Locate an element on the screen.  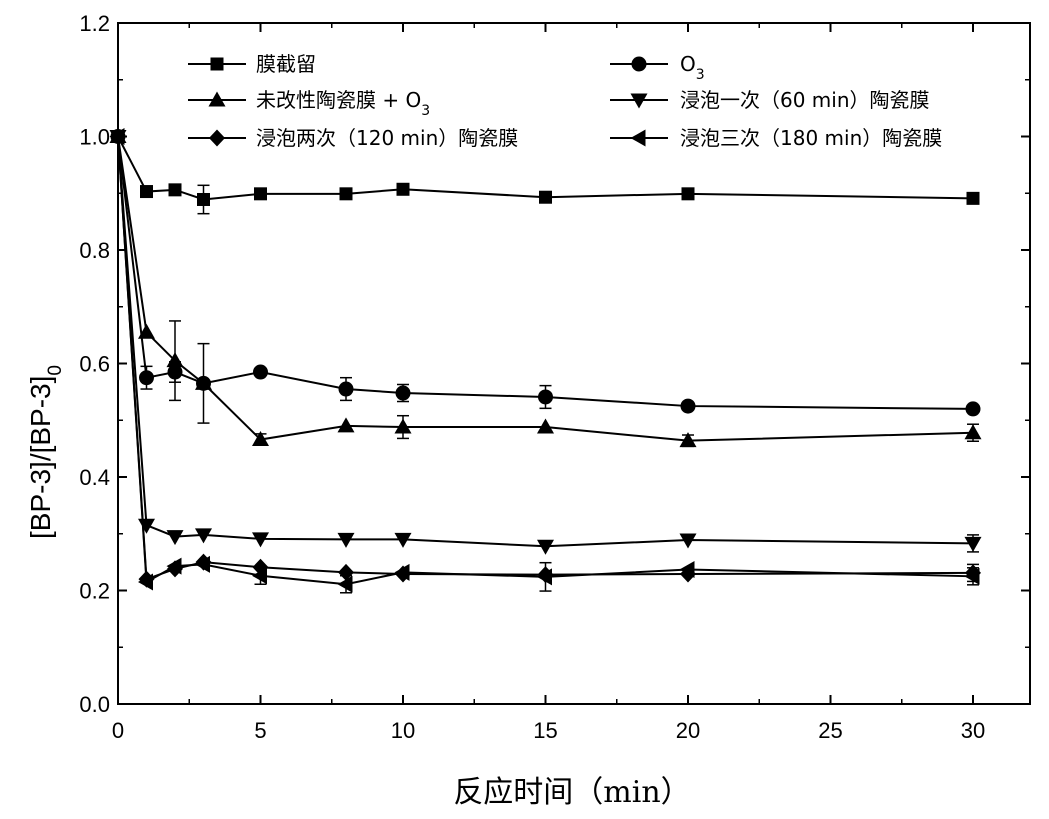
legend-item-4: 浸泡一次（60 min）陶瓷膜 is located at coordinates (770, 100).